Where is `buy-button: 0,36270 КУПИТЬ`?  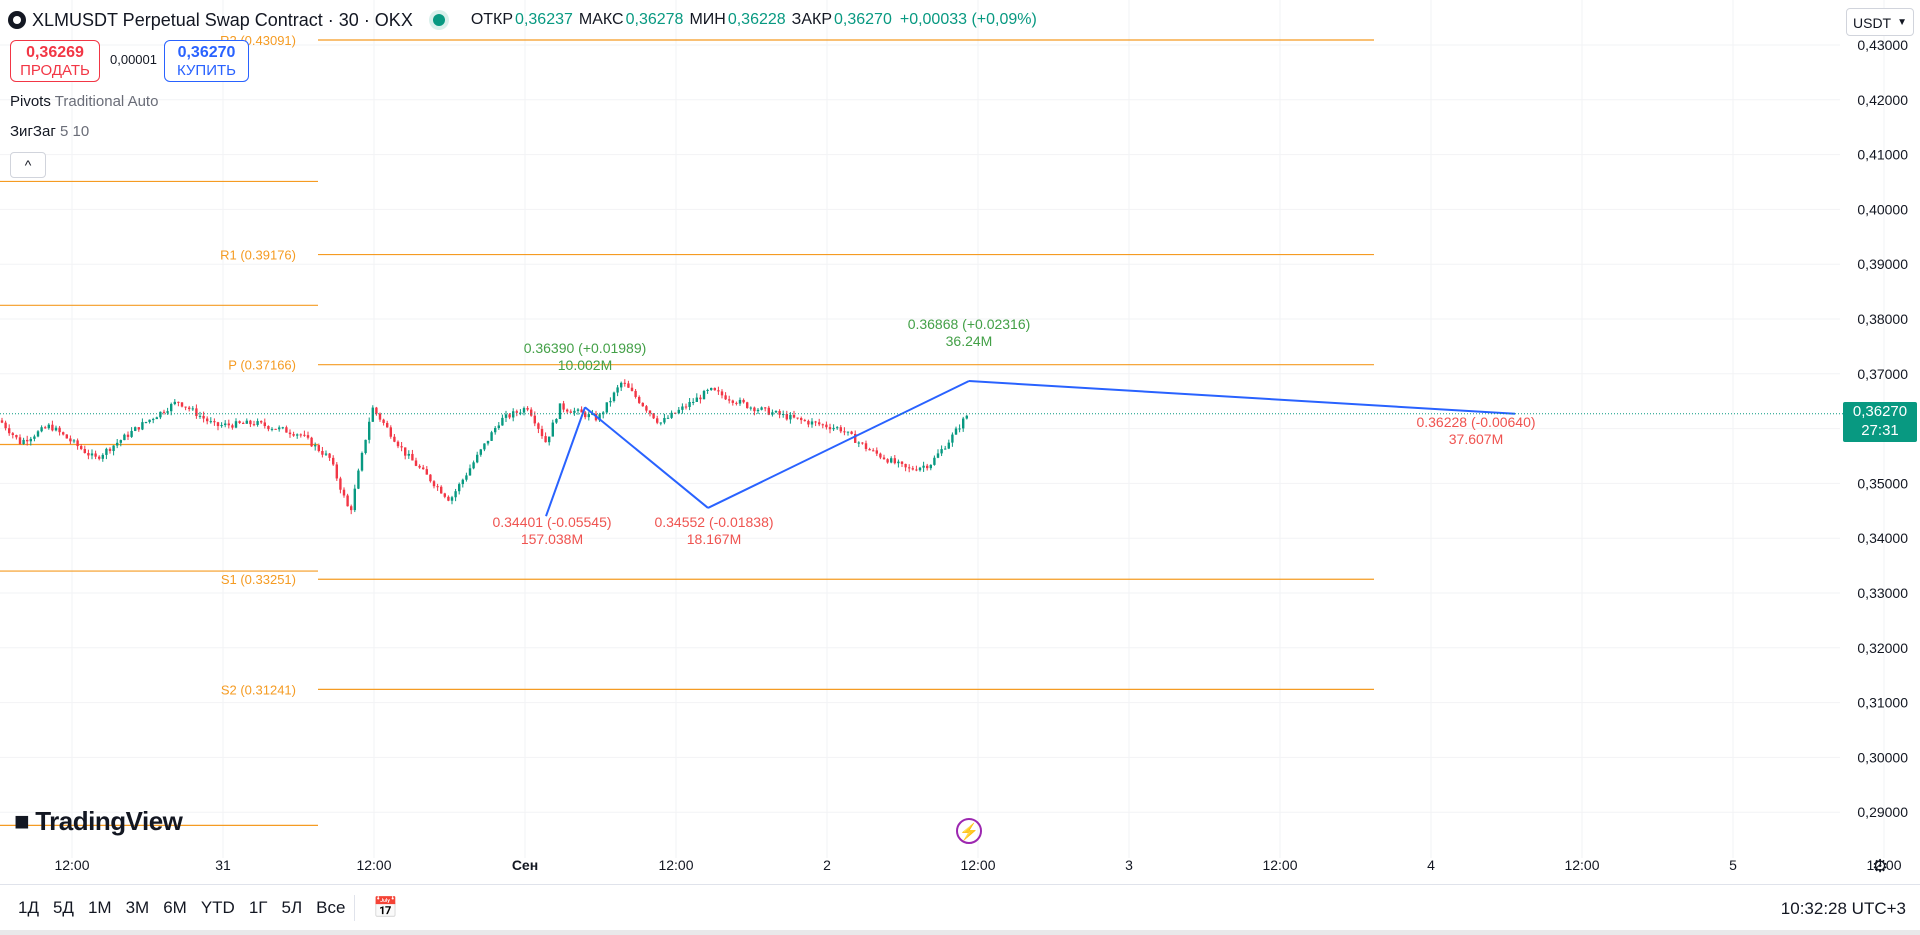
buy-button: 0,36270 КУПИТЬ is located at coordinates (206, 61).